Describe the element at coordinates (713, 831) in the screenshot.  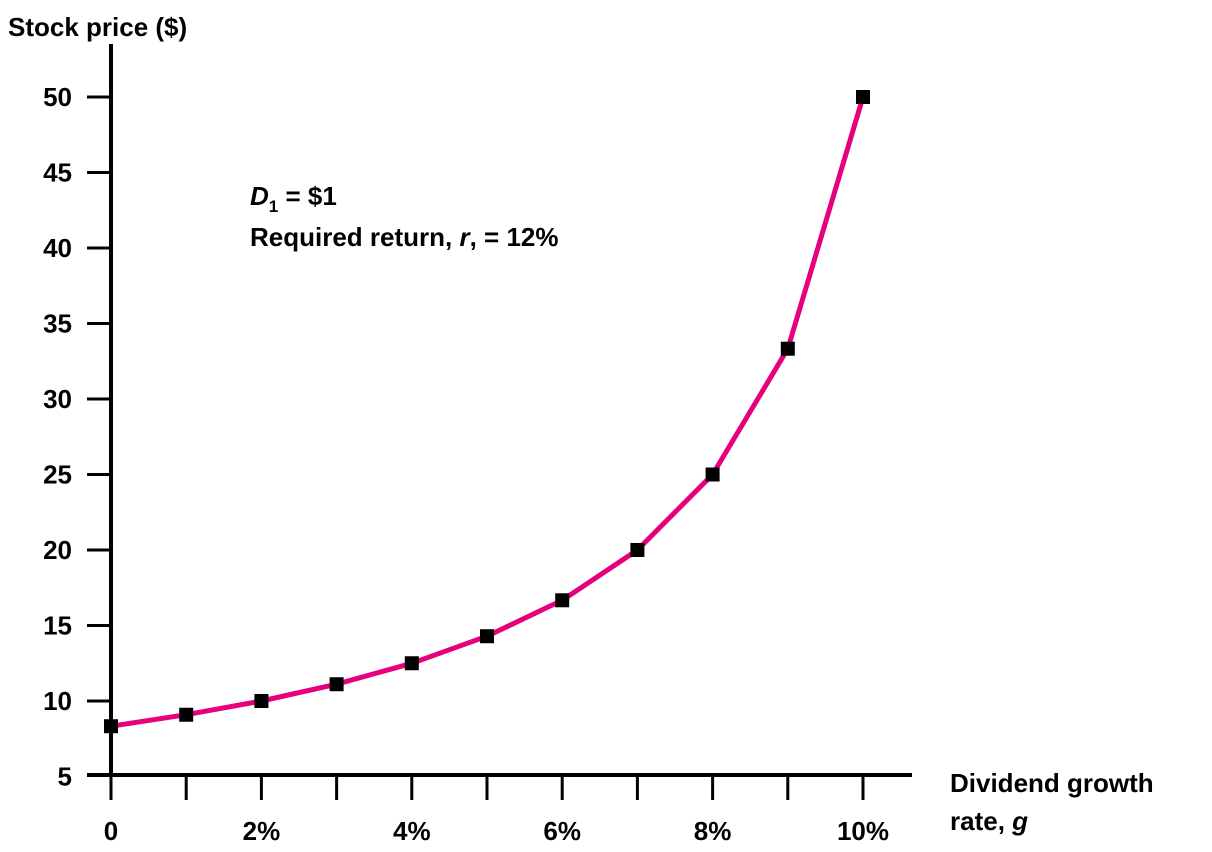
I see `x-tick-label: 8%` at that location.